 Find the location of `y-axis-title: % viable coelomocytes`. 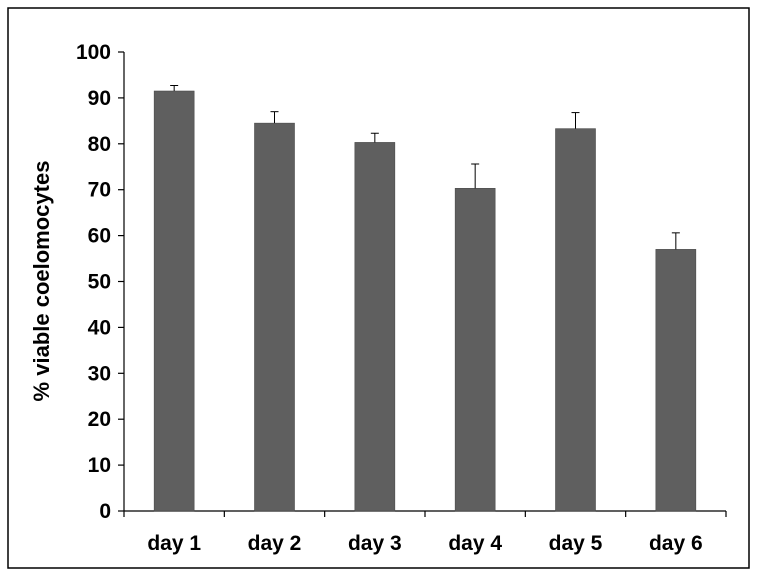

y-axis-title: % viable coelomocytes is located at coordinates (41, 281).